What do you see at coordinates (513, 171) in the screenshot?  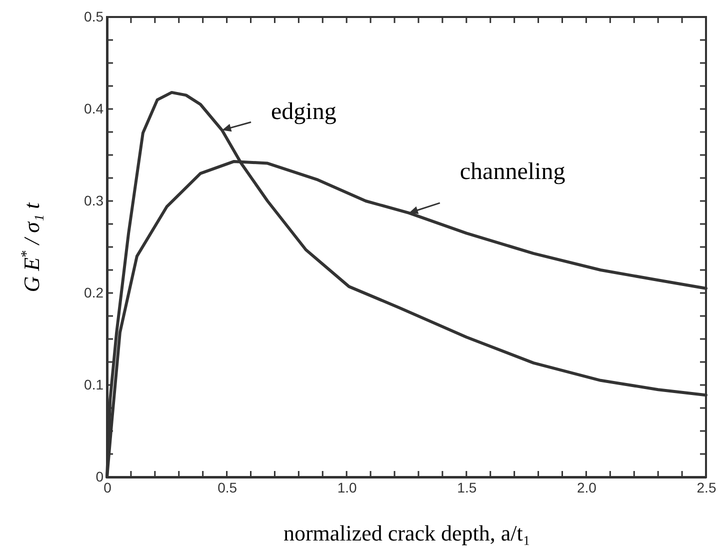 I see `annotation: channeling` at bounding box center [513, 171].